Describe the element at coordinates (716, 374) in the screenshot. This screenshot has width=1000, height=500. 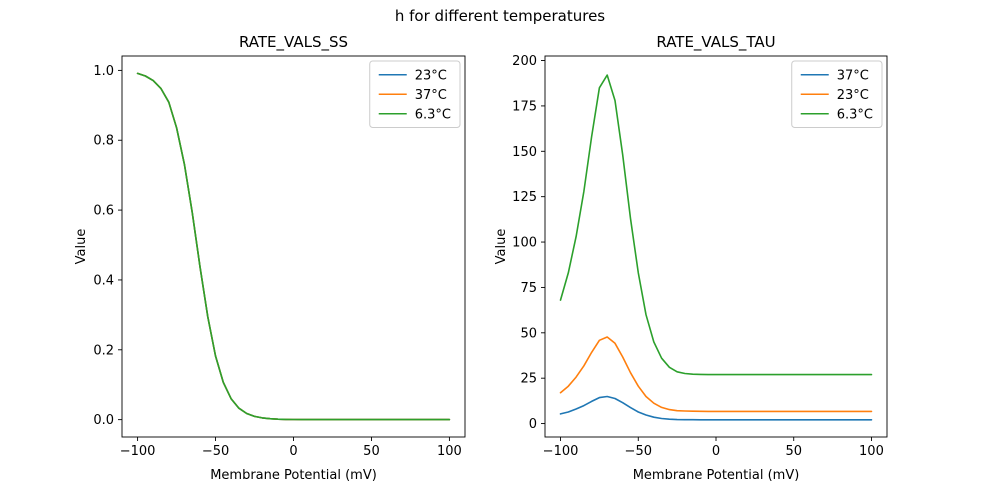
I see `series-line-tau-23°C` at that location.